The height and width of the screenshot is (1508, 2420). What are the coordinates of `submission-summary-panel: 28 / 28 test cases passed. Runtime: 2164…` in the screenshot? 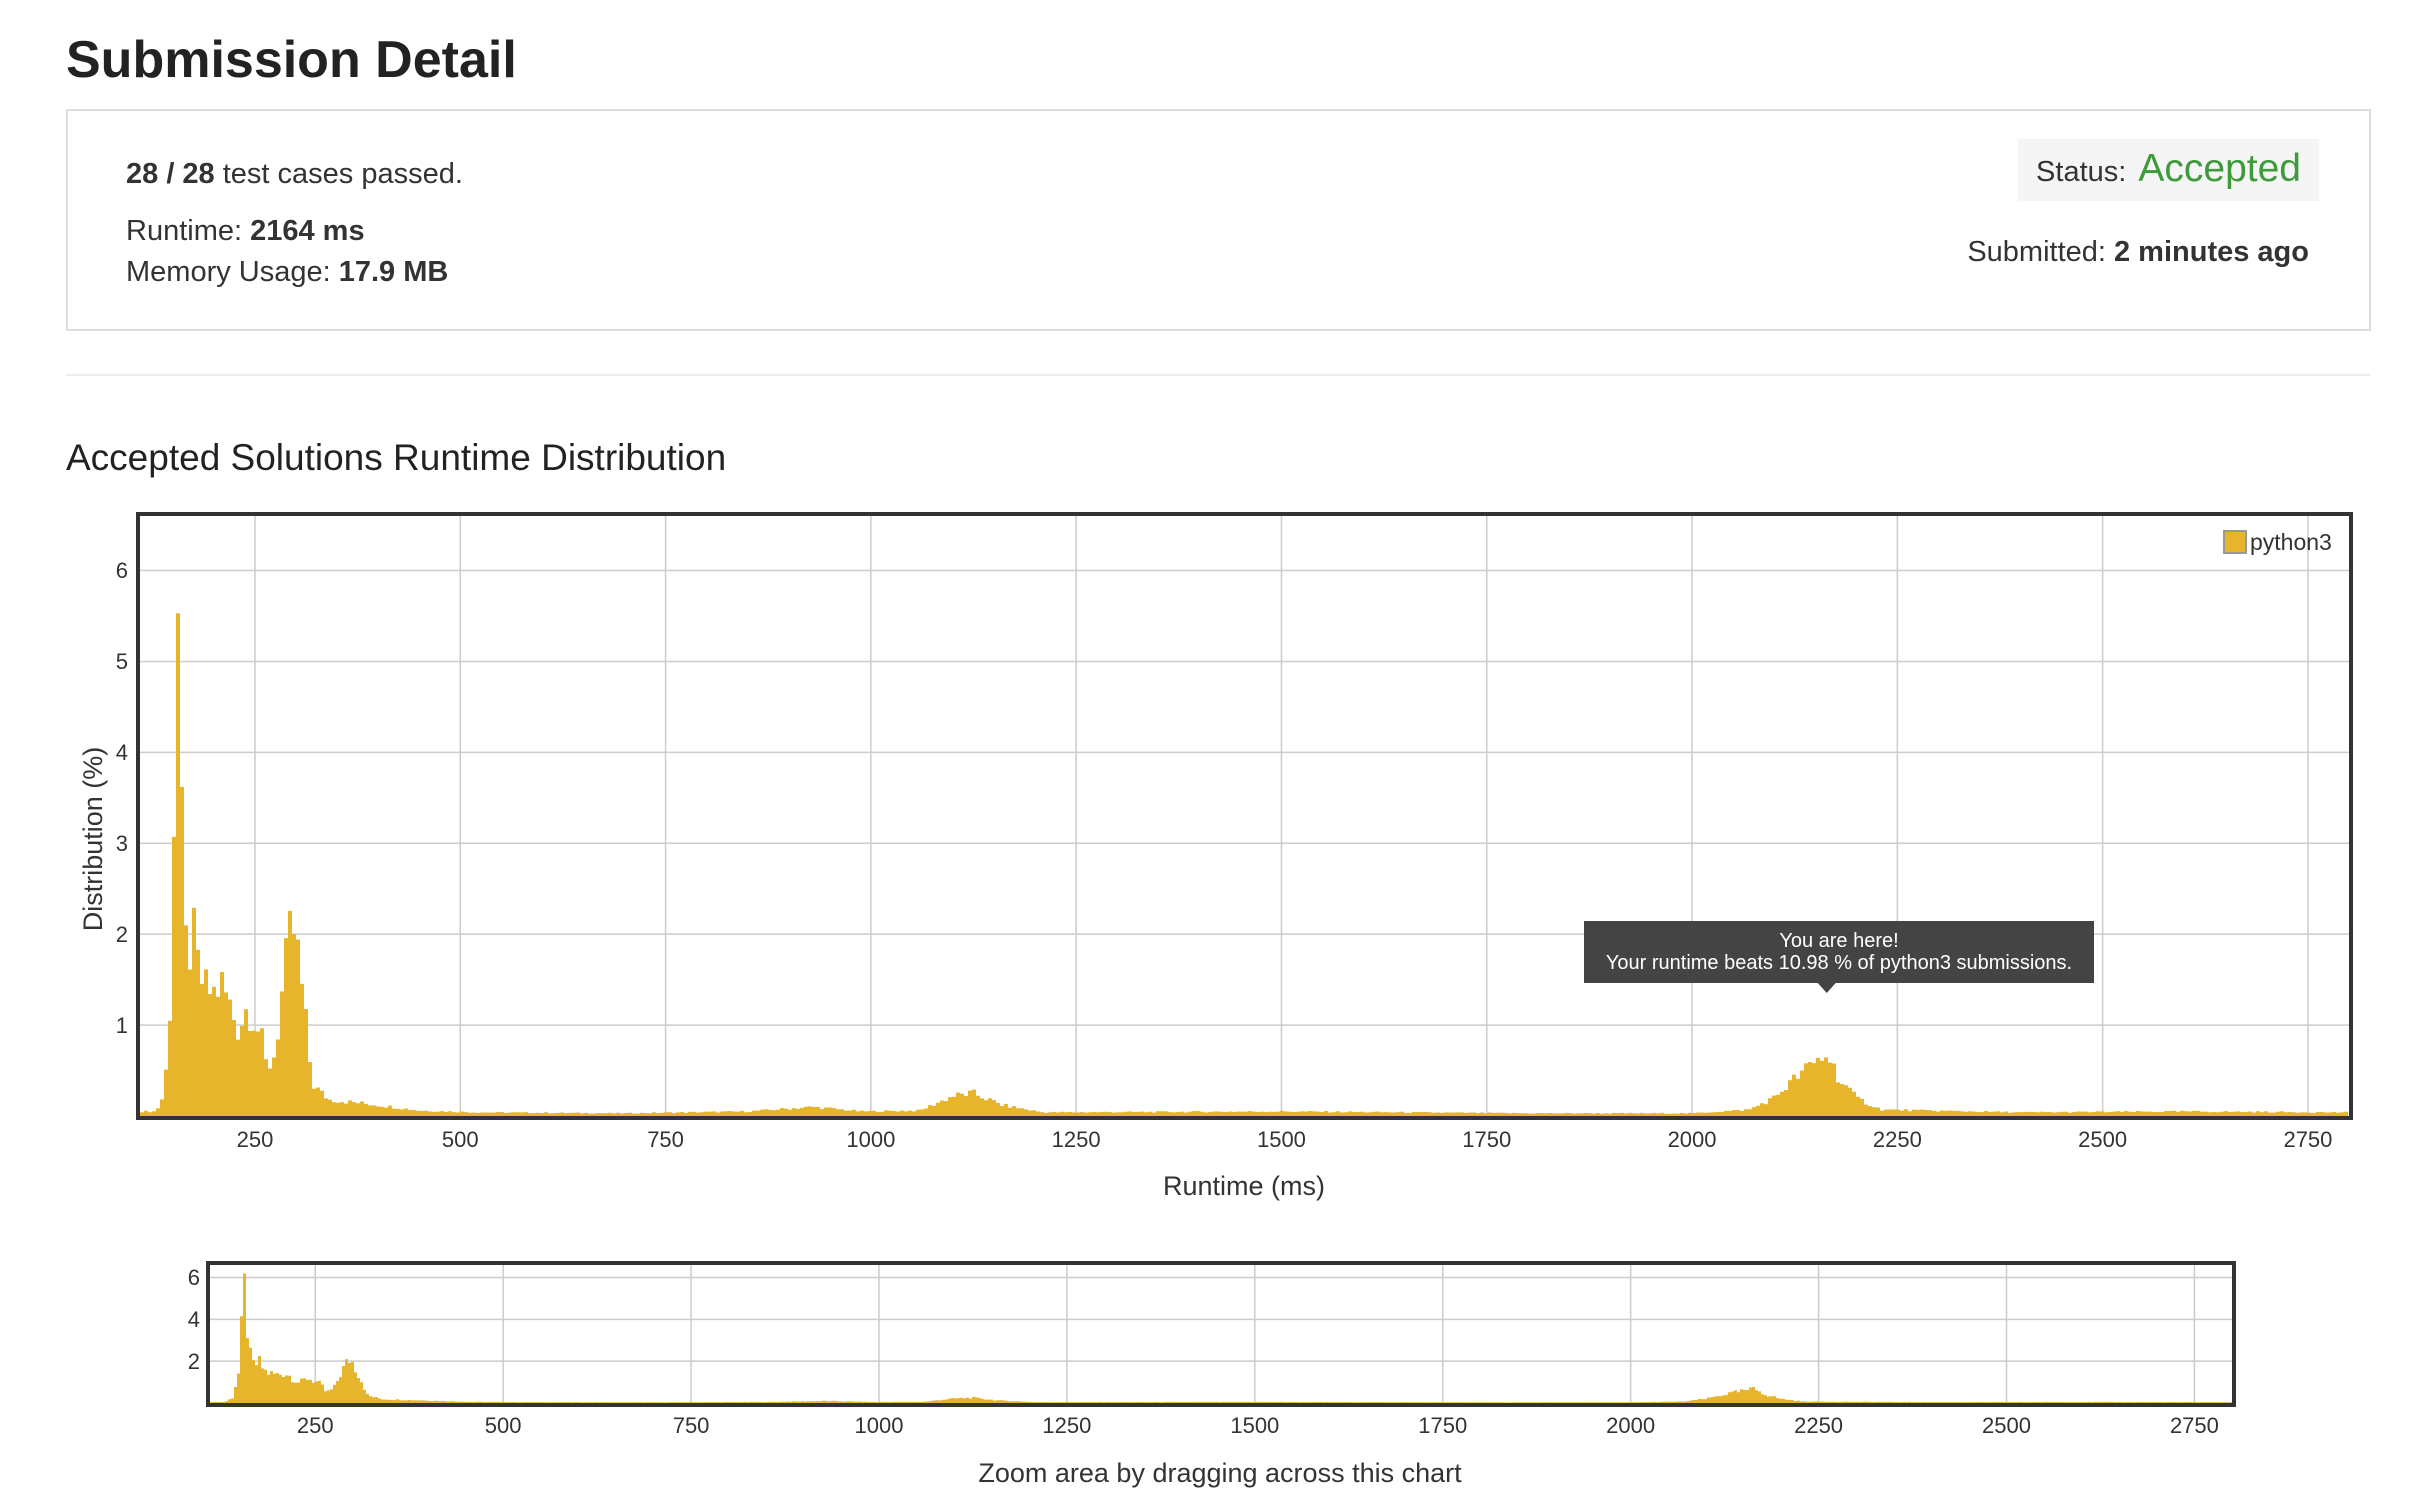 It's located at (1218, 220).